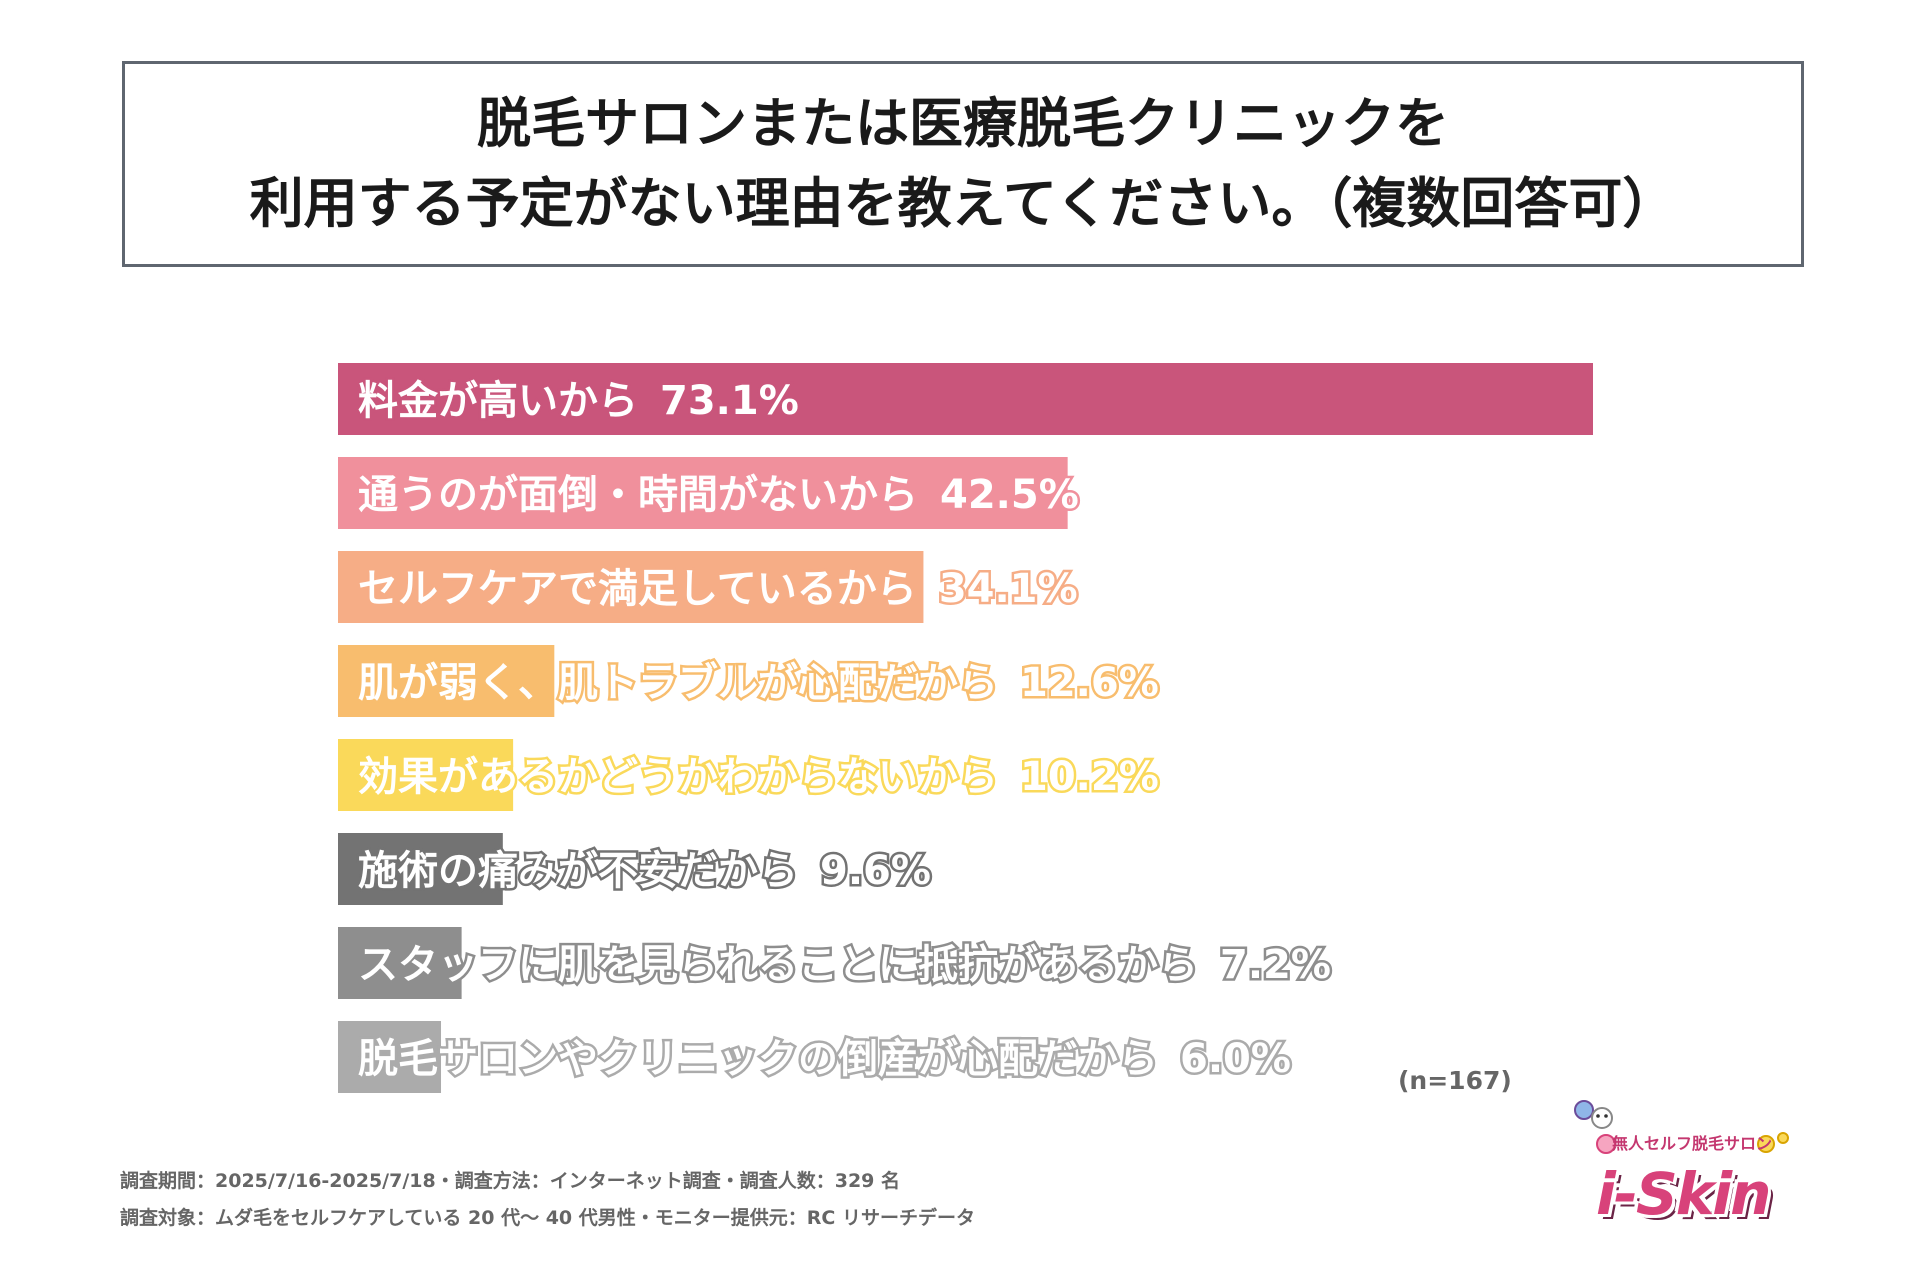 The image size is (1920, 1280). Describe the element at coordinates (758, 1059) in the screenshot. I see `category-label-8: 脱毛サロンやクリニックの倒産が心配だから` at that location.